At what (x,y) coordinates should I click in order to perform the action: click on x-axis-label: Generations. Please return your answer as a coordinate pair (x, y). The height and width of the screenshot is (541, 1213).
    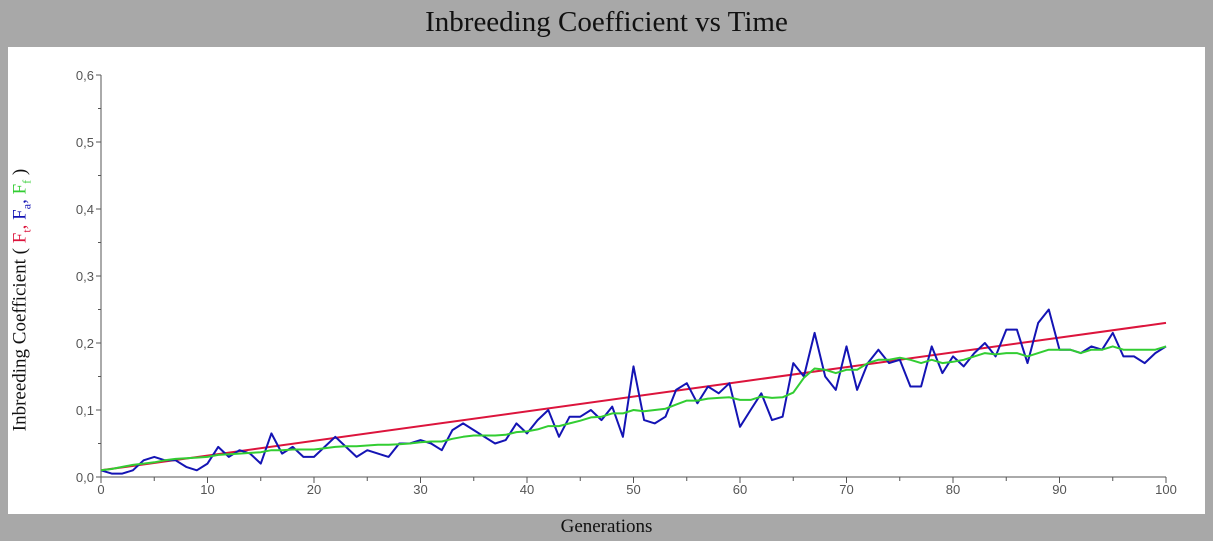
    Looking at the image, I should click on (606, 526).